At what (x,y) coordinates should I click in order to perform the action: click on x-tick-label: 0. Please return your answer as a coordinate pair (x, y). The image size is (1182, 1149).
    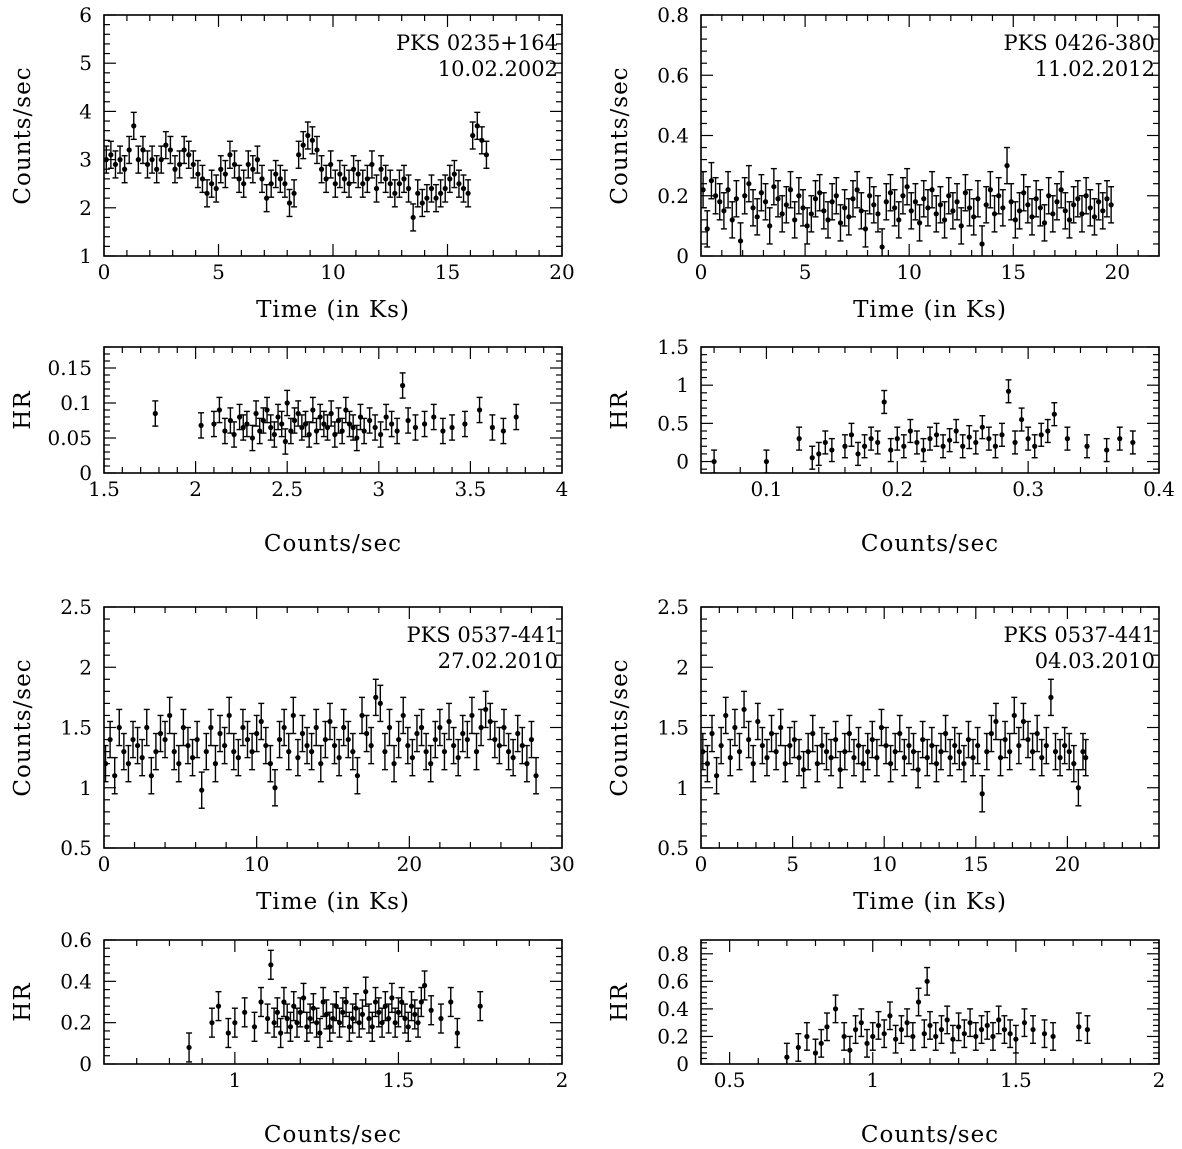
    Looking at the image, I should click on (104, 864).